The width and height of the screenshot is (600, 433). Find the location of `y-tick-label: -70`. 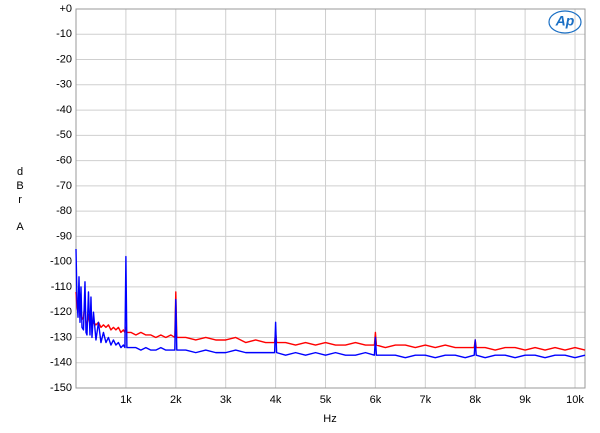

y-tick-label: -70 is located at coordinates (64, 186).